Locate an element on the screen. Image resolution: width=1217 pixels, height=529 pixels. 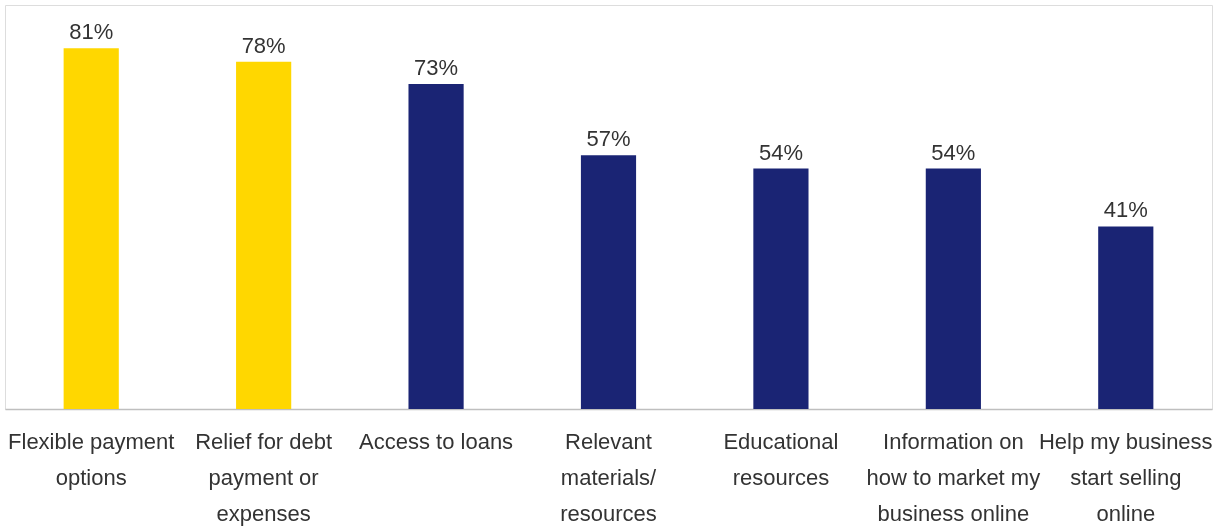
x-tick-label: Relevant materials/ resources is located at coordinates (609, 477).